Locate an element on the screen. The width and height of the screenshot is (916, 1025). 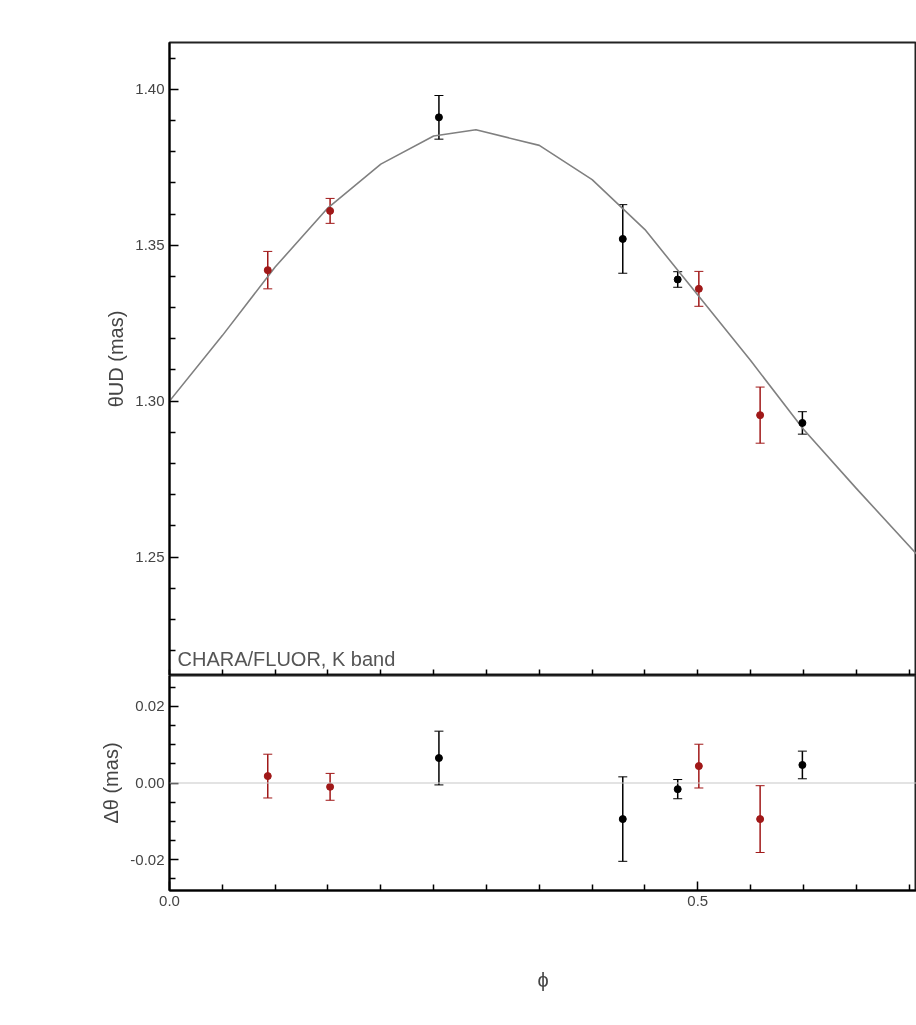
y-tick-label: 0.02 is located at coordinates (150, 706).